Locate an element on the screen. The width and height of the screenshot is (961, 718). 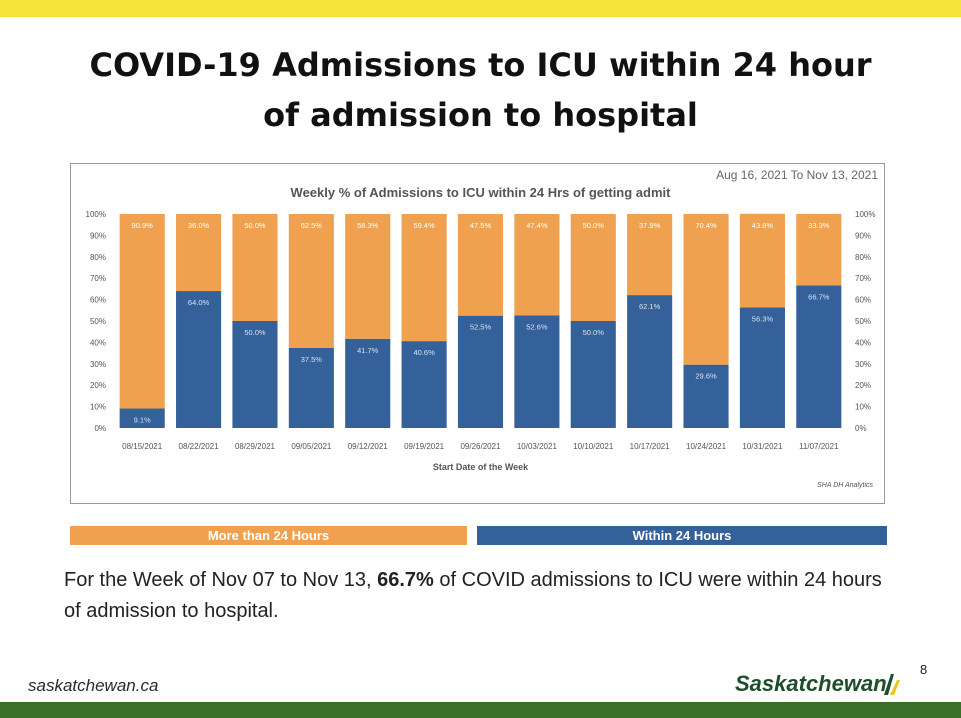
data-label-more-than-24-hours: 58.3% is located at coordinates (368, 225).